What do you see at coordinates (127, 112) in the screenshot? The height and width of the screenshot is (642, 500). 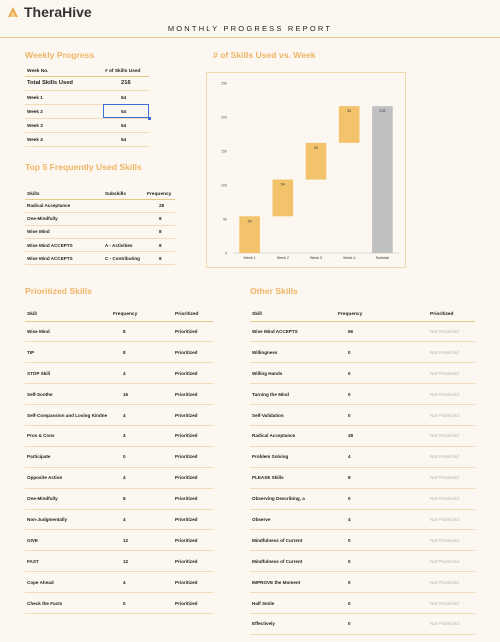 I see `selected-cell: 54` at bounding box center [127, 112].